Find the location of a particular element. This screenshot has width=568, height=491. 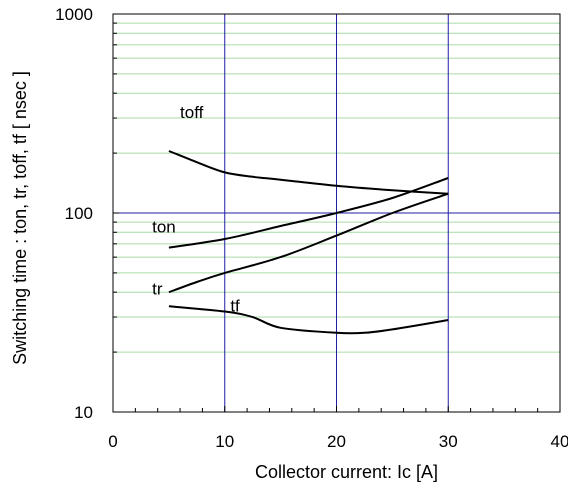

x-tick-label: 0 is located at coordinates (112, 441).